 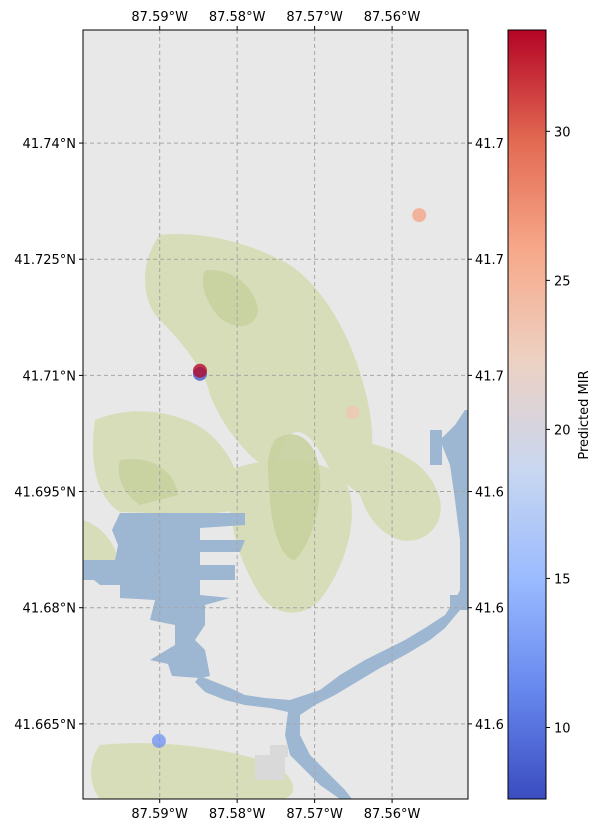 I want to click on colorbar-ticks: 10 15 20 25 30, so click(x=558, y=430).